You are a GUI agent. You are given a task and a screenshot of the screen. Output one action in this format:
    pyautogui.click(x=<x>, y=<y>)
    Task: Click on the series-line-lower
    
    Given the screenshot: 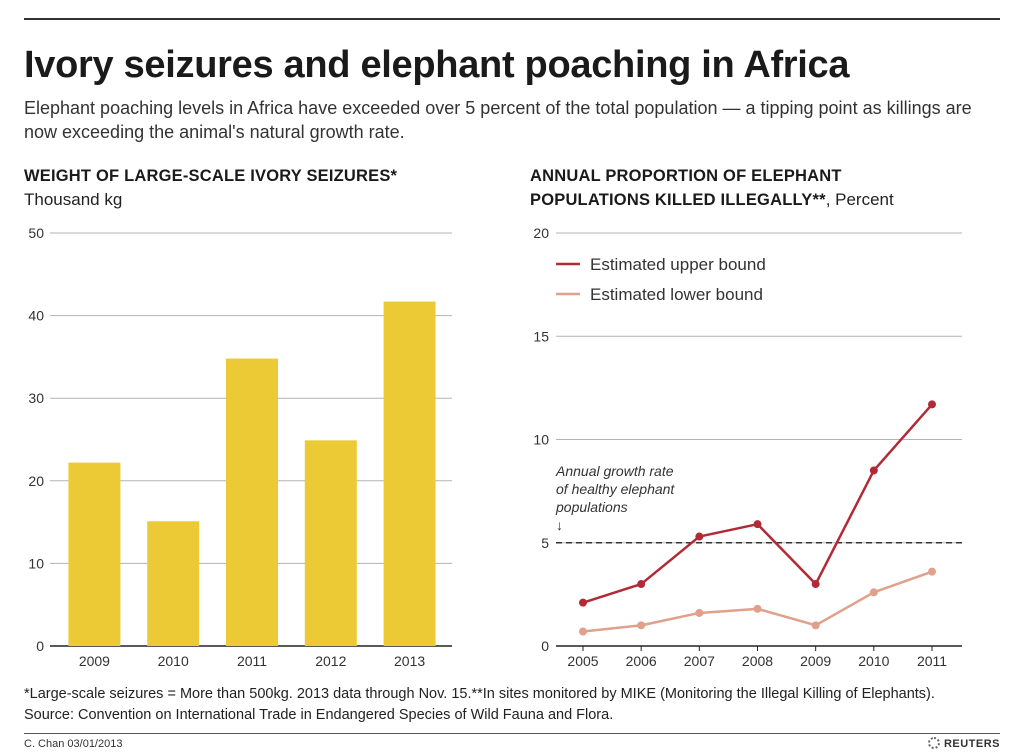 What is the action you would take?
    pyautogui.click(x=757, y=601)
    